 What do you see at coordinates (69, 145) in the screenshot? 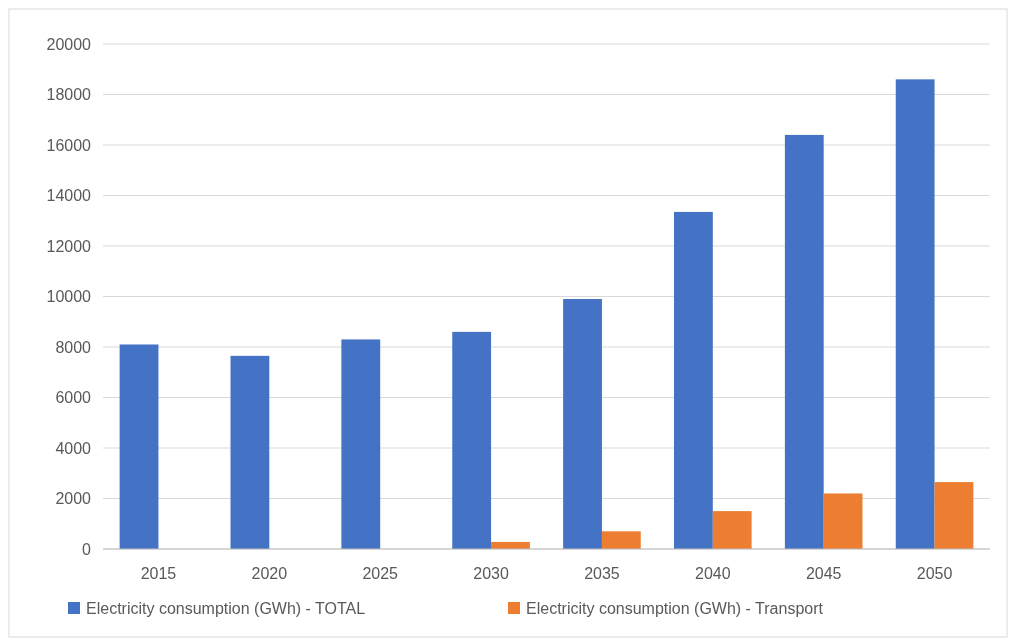
I see `y-tick-label: 16000` at bounding box center [69, 145].